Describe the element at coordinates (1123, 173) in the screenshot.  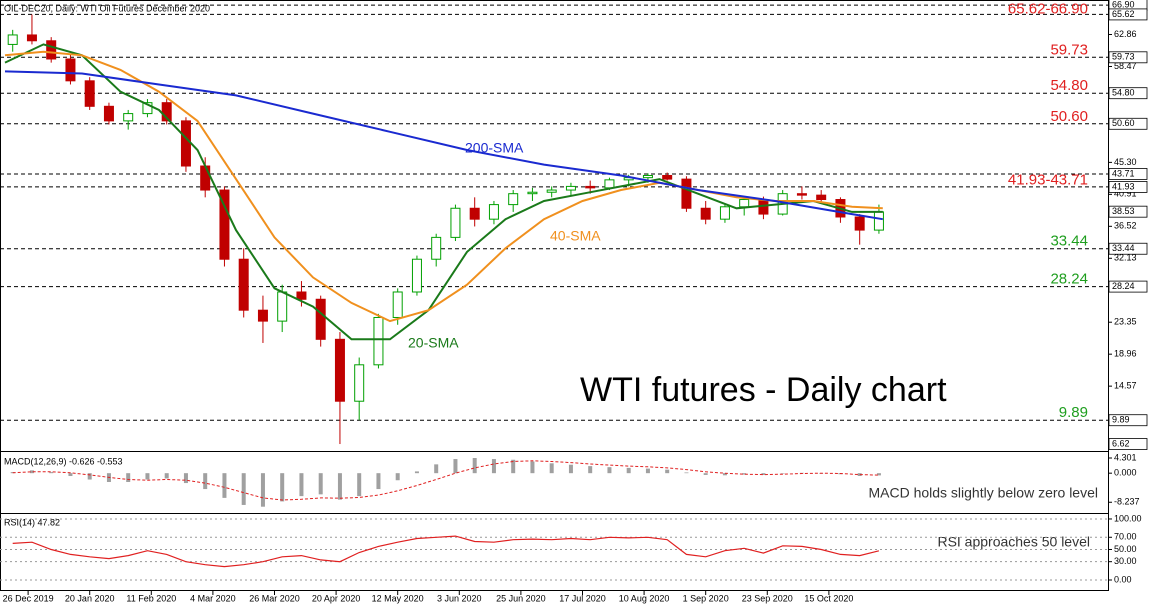
I see `price-box-label: 43.71` at that location.